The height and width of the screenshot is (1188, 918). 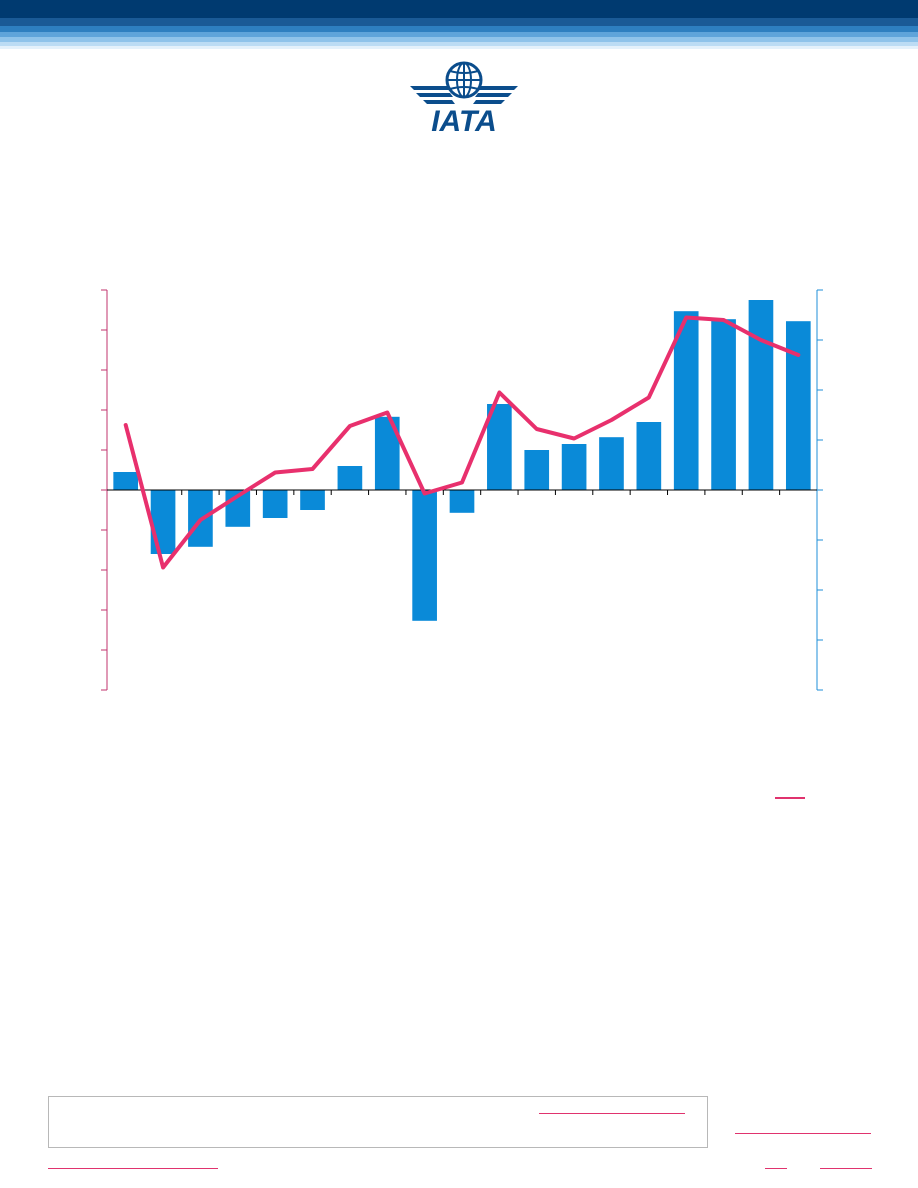 What do you see at coordinates (790, 798) in the screenshot?
I see `legend-link-underline` at bounding box center [790, 798].